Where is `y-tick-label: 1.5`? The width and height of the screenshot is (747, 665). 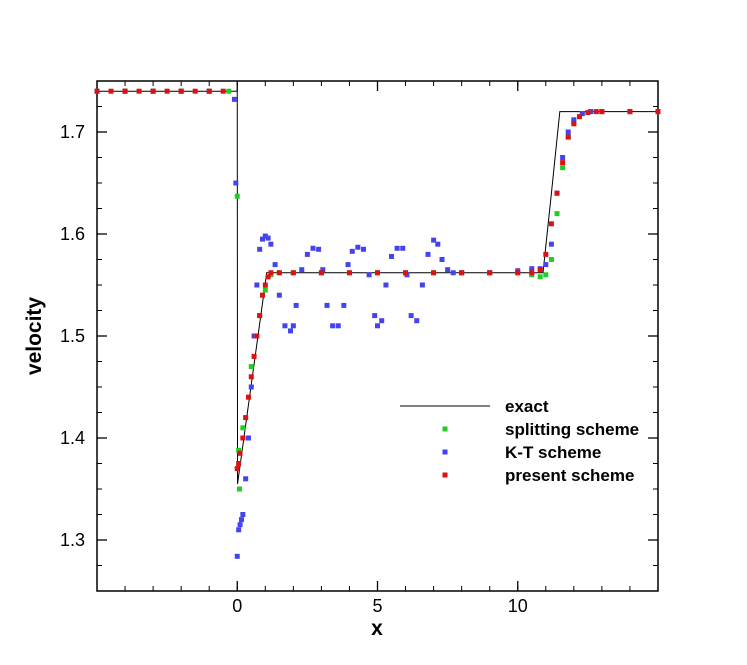
y-tick-label: 1.5 is located at coordinates (72, 336).